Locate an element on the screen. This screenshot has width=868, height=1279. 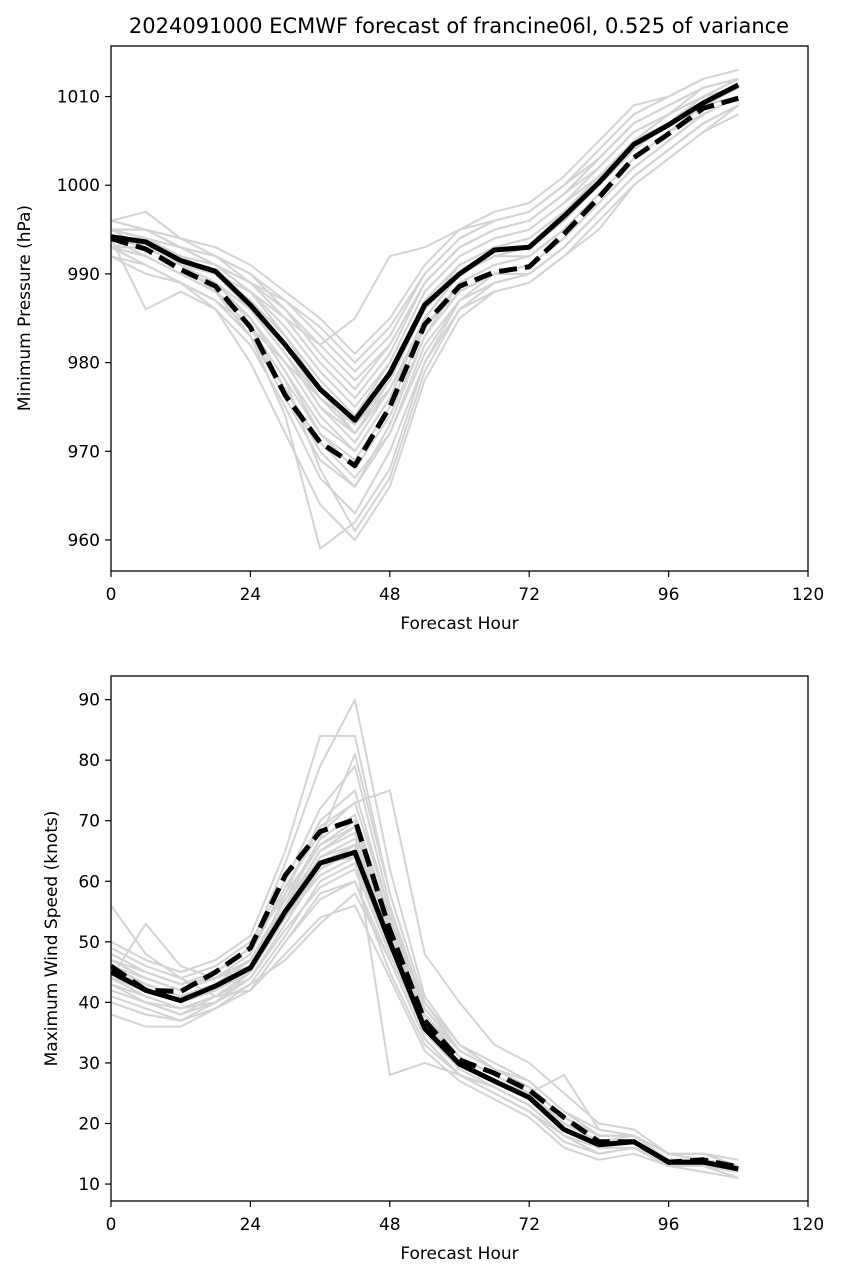
pressure-y-axis-label: Minimum Pressure (hPa) is located at coordinates (25, 308).